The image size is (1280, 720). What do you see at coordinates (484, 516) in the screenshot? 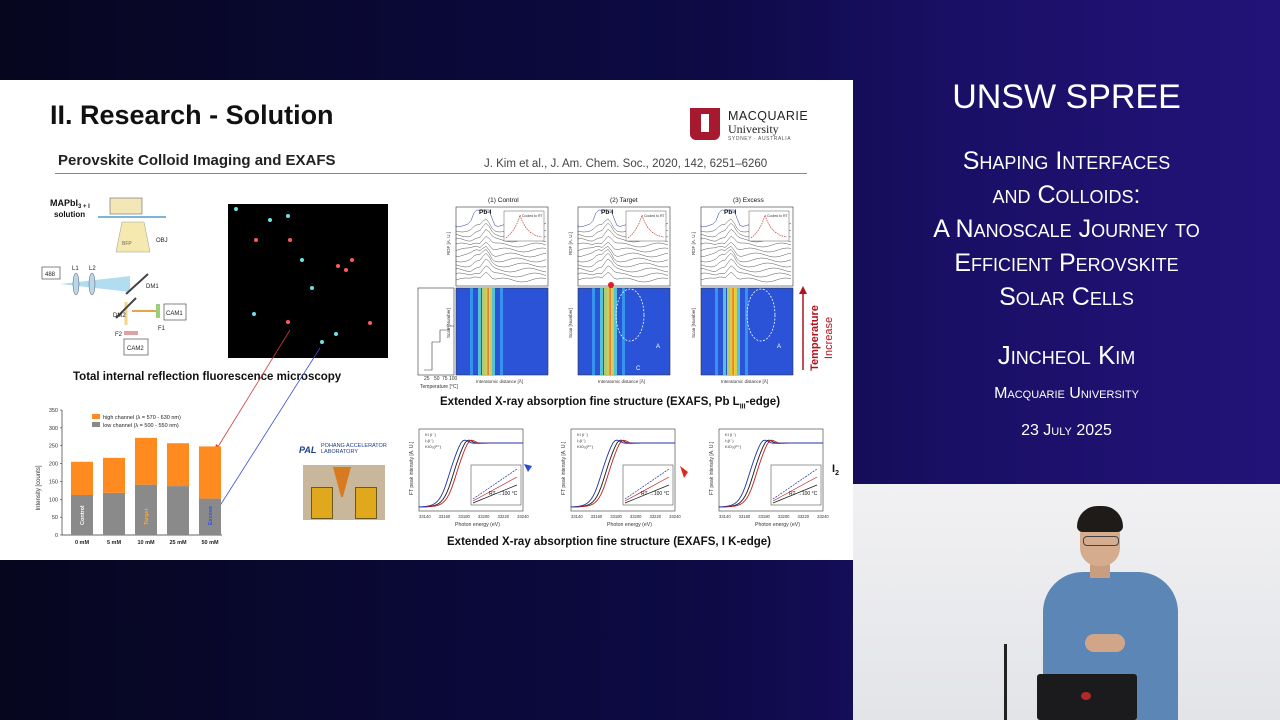
I see `kedge-xtick: 33200` at bounding box center [484, 516].